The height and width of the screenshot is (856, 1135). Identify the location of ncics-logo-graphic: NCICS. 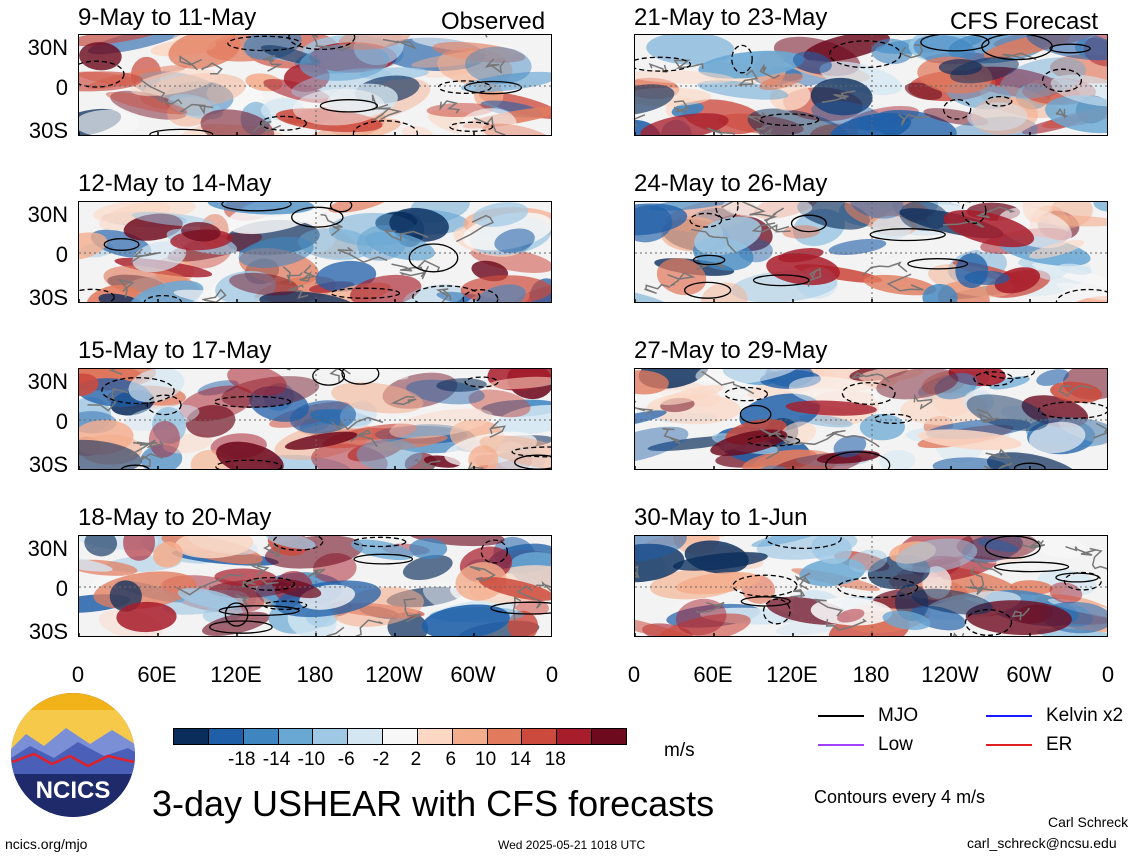
(73, 755).